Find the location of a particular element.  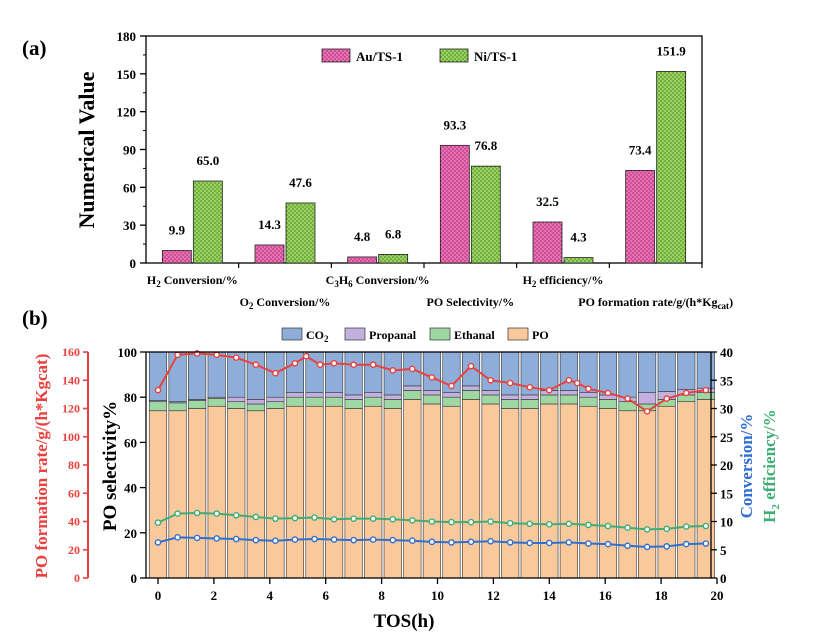

chart-b-x-tick-label: 18 is located at coordinates (662, 595).